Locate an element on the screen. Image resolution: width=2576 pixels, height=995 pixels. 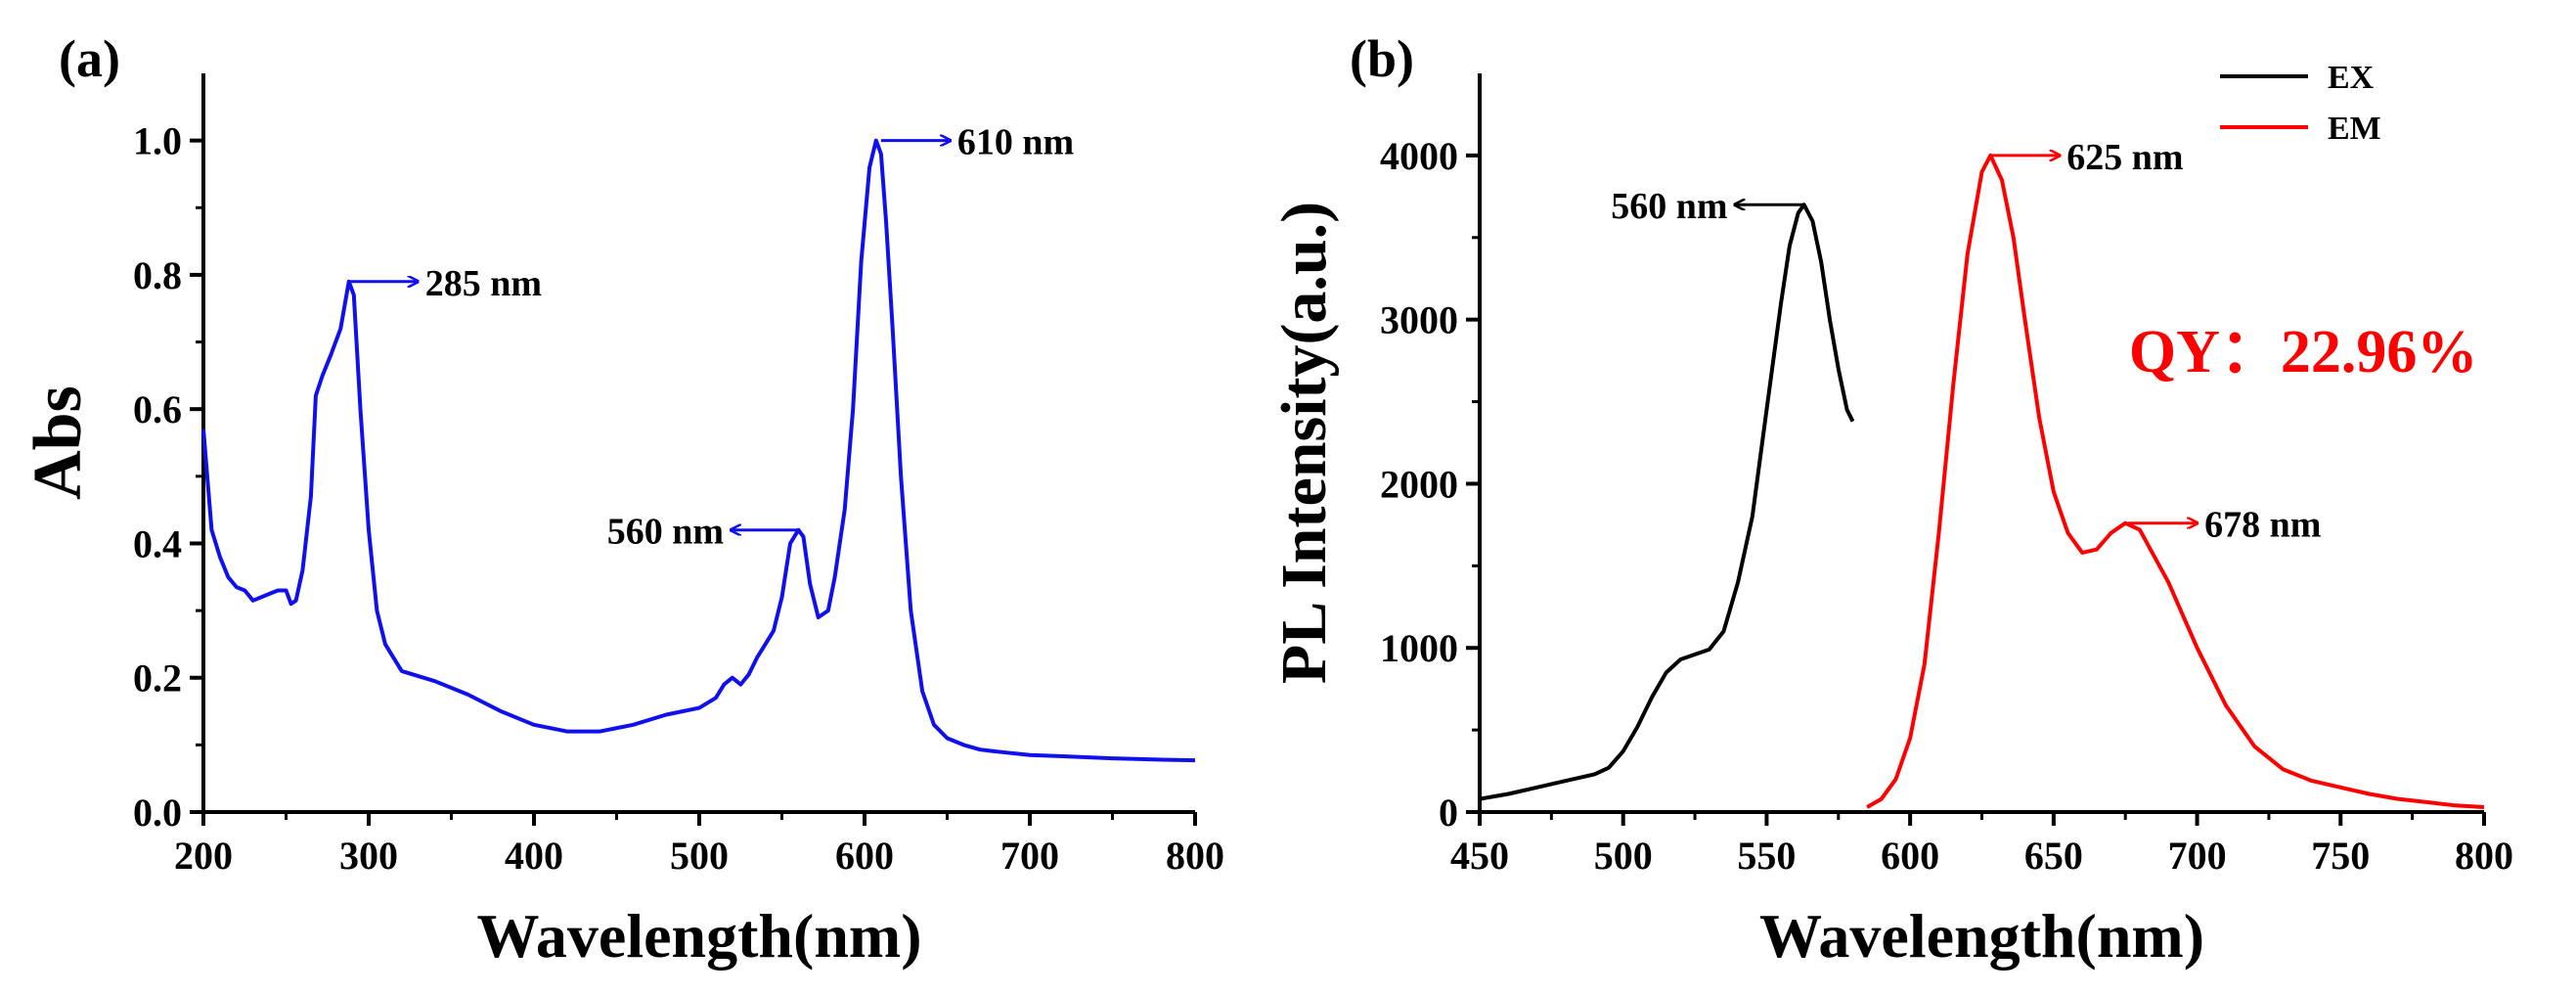
y-axis-title: Abs is located at coordinates (58, 442).